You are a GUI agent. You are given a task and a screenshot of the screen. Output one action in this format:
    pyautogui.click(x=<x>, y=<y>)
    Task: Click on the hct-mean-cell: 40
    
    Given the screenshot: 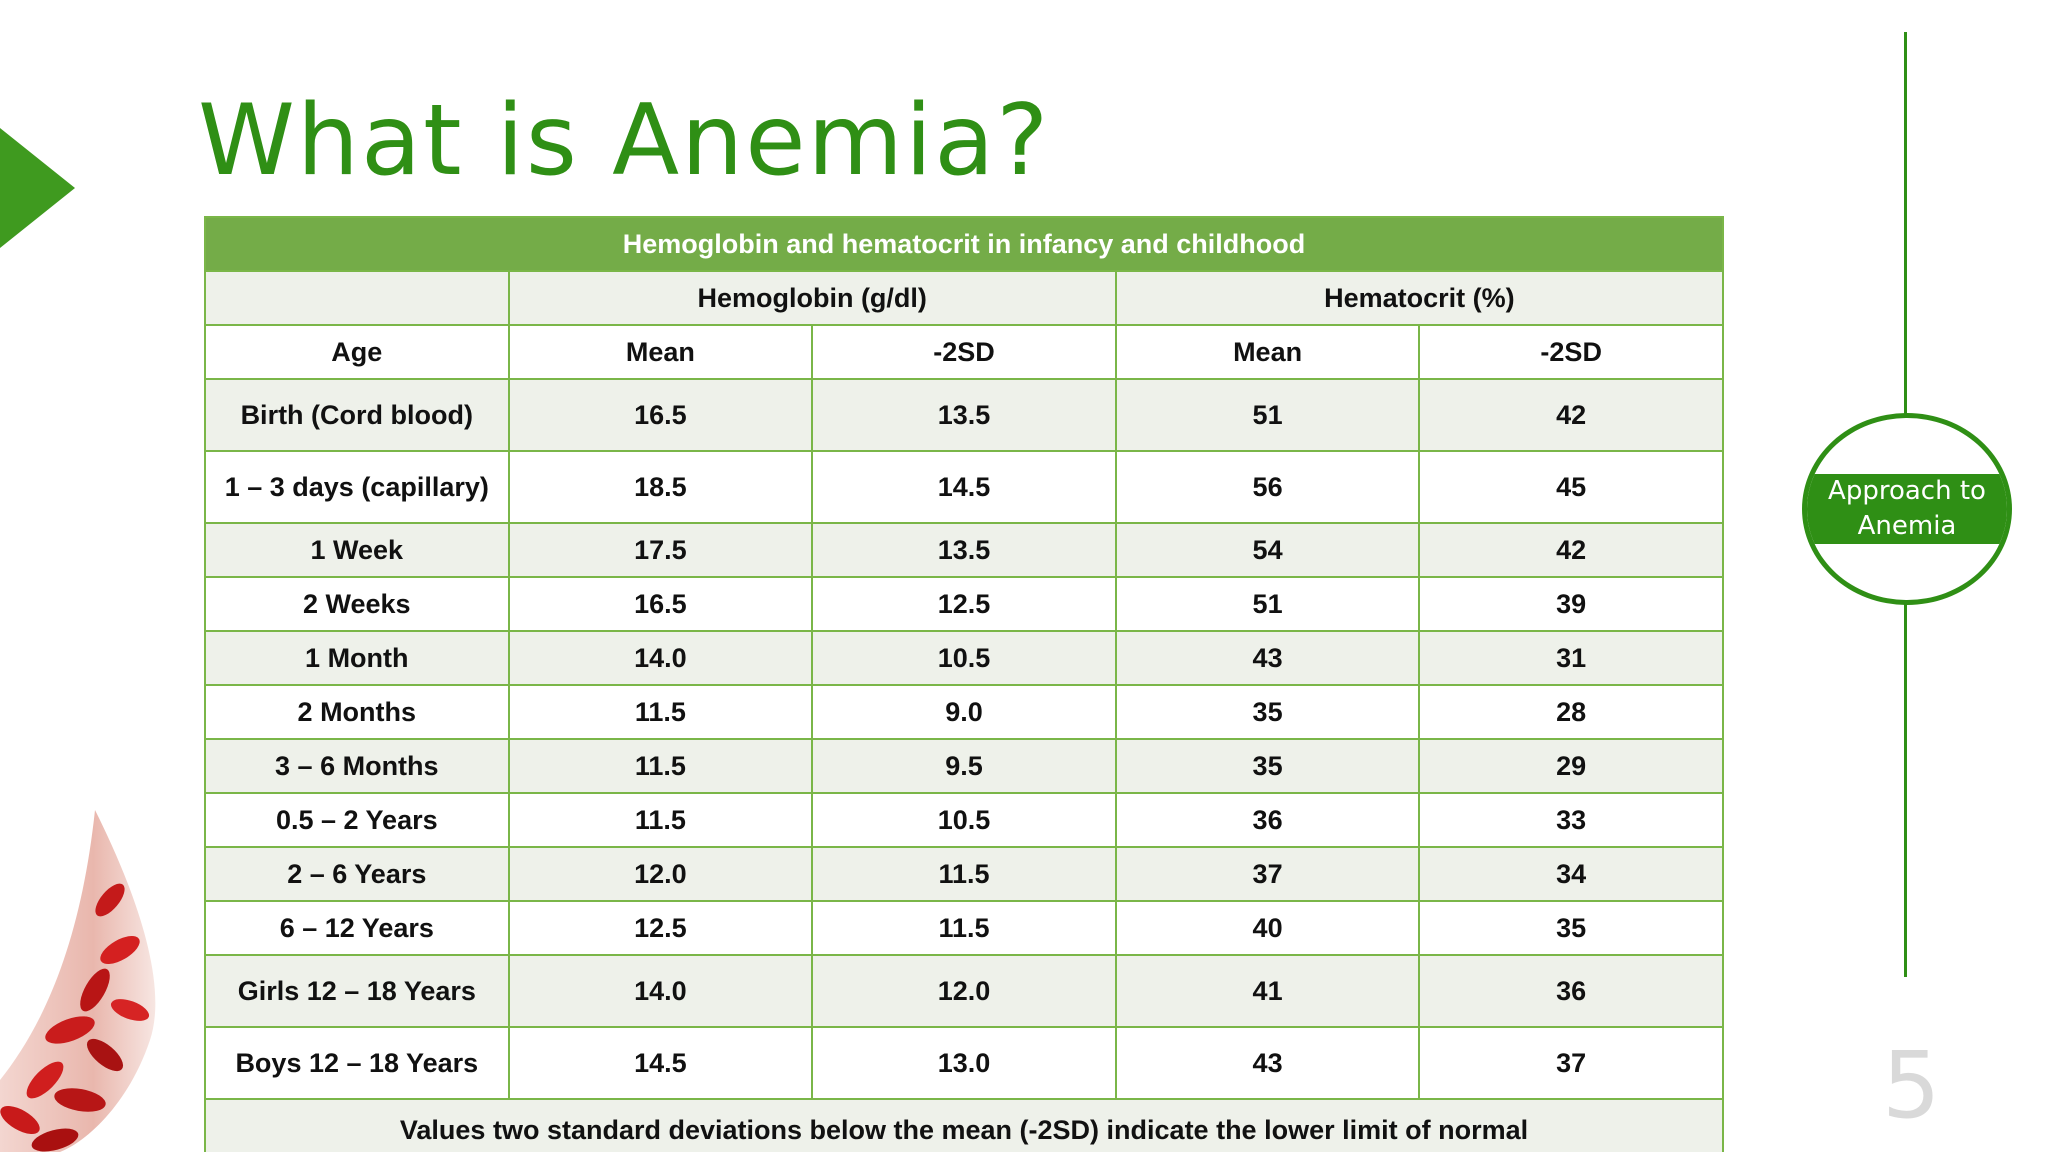 What is the action you would take?
    pyautogui.click(x=1267, y=928)
    